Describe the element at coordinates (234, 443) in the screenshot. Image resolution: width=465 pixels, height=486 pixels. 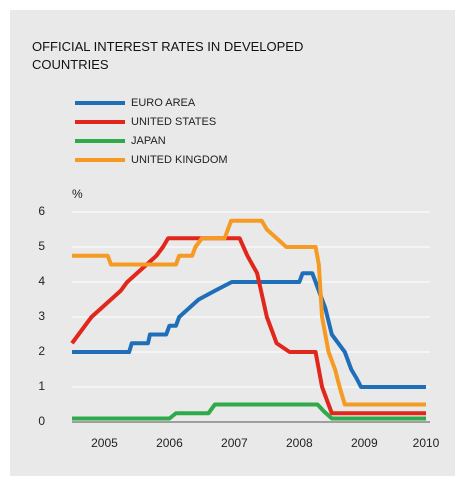
I see `x-tick-label: 2007` at that location.